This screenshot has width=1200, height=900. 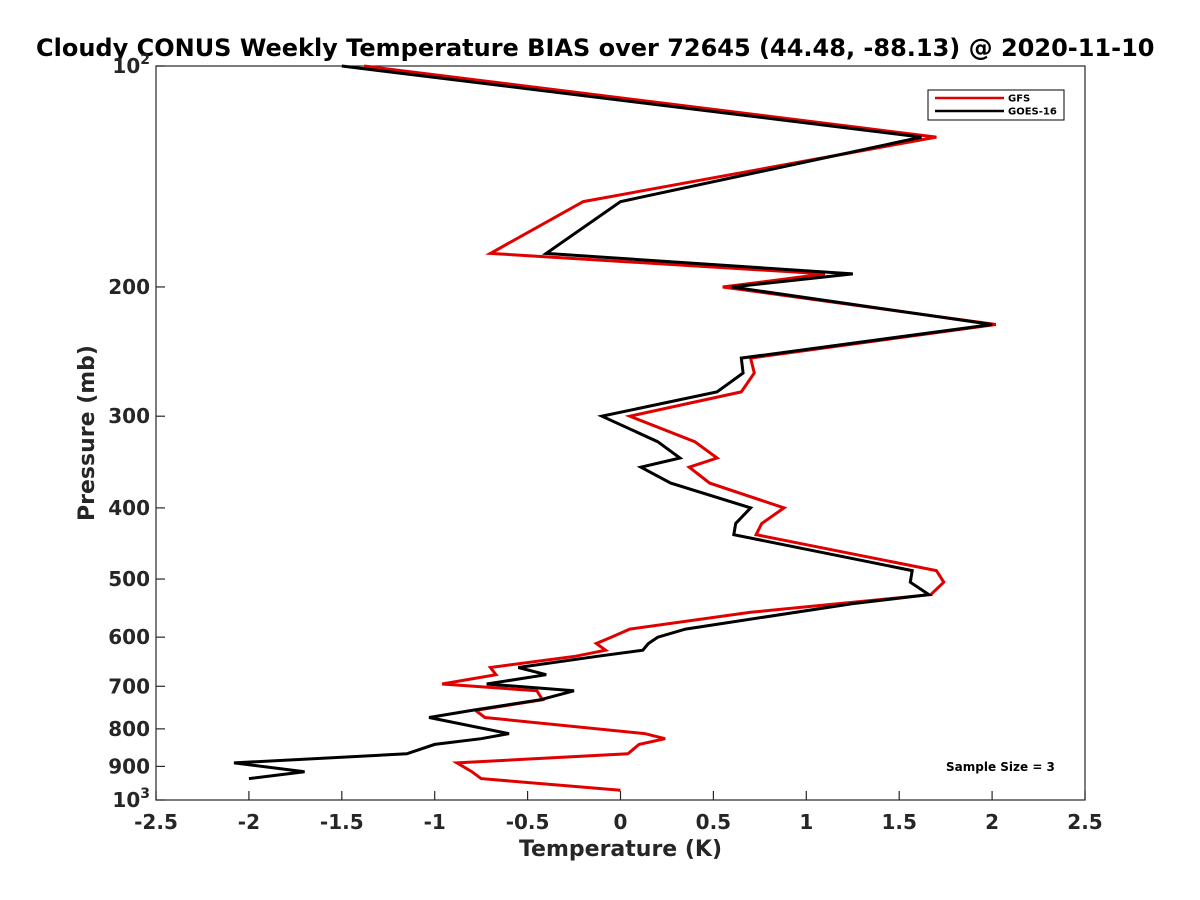 What do you see at coordinates (131, 799) in the screenshot?
I see `y-tick-label: 10³` at bounding box center [131, 799].